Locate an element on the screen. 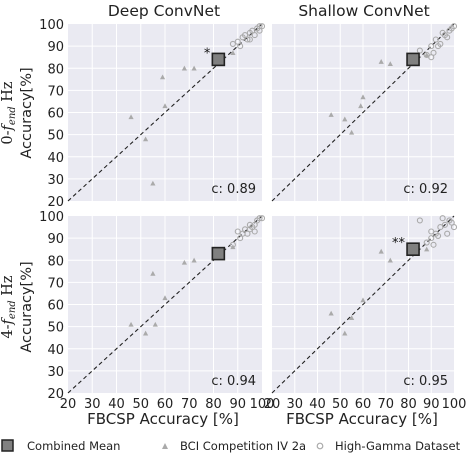  y-tick-label: 100 is located at coordinates (51, 25).